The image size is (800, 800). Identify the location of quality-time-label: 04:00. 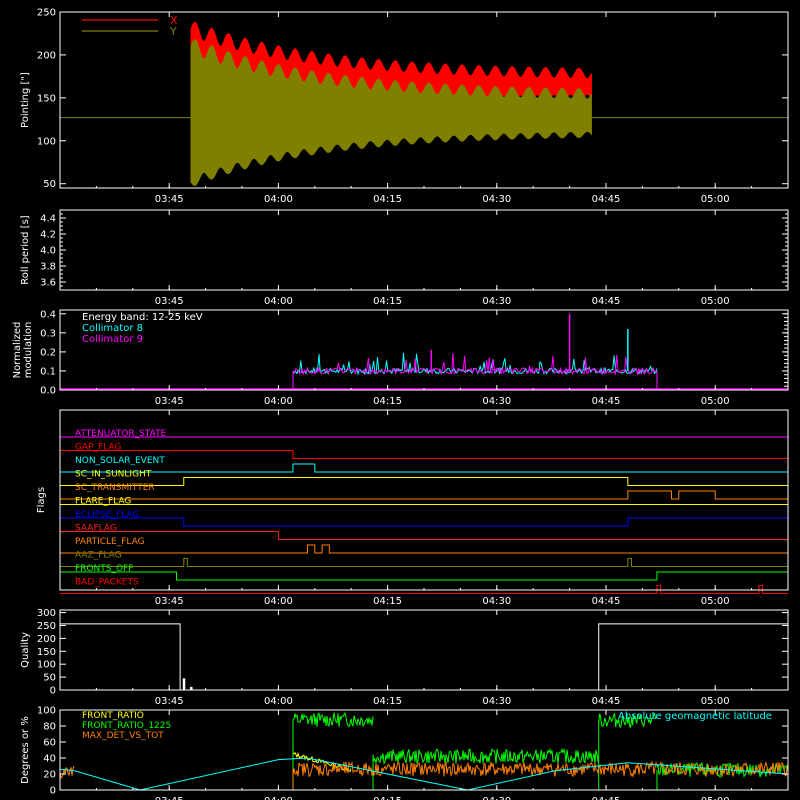
(278, 701).